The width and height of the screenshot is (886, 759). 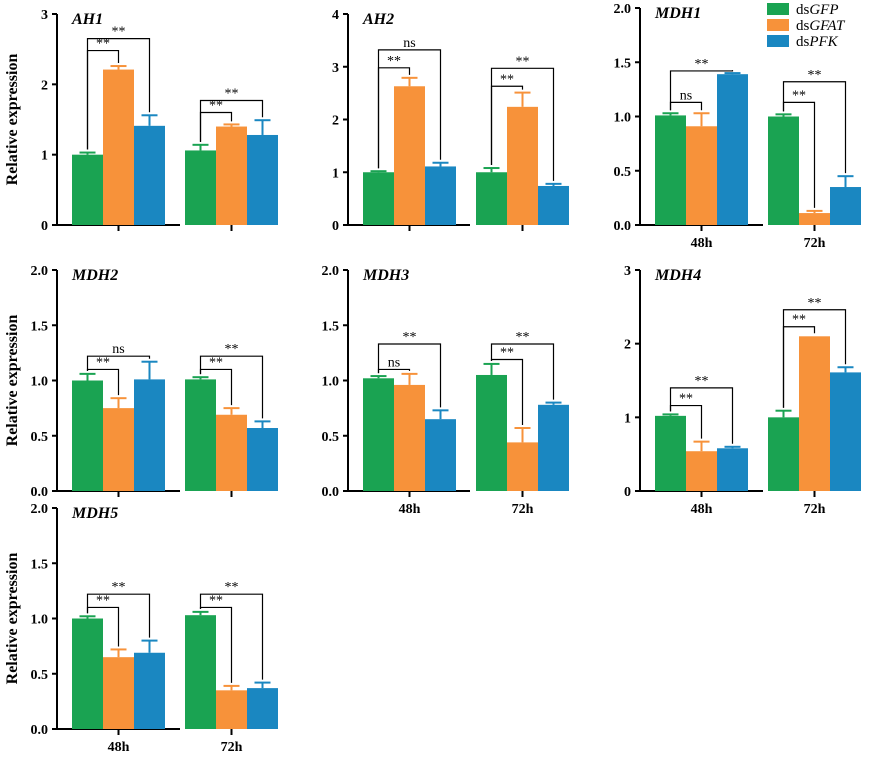 What do you see at coordinates (817, 42) in the screenshot?
I see `legend-label-pfk: dsPFK` at bounding box center [817, 42].